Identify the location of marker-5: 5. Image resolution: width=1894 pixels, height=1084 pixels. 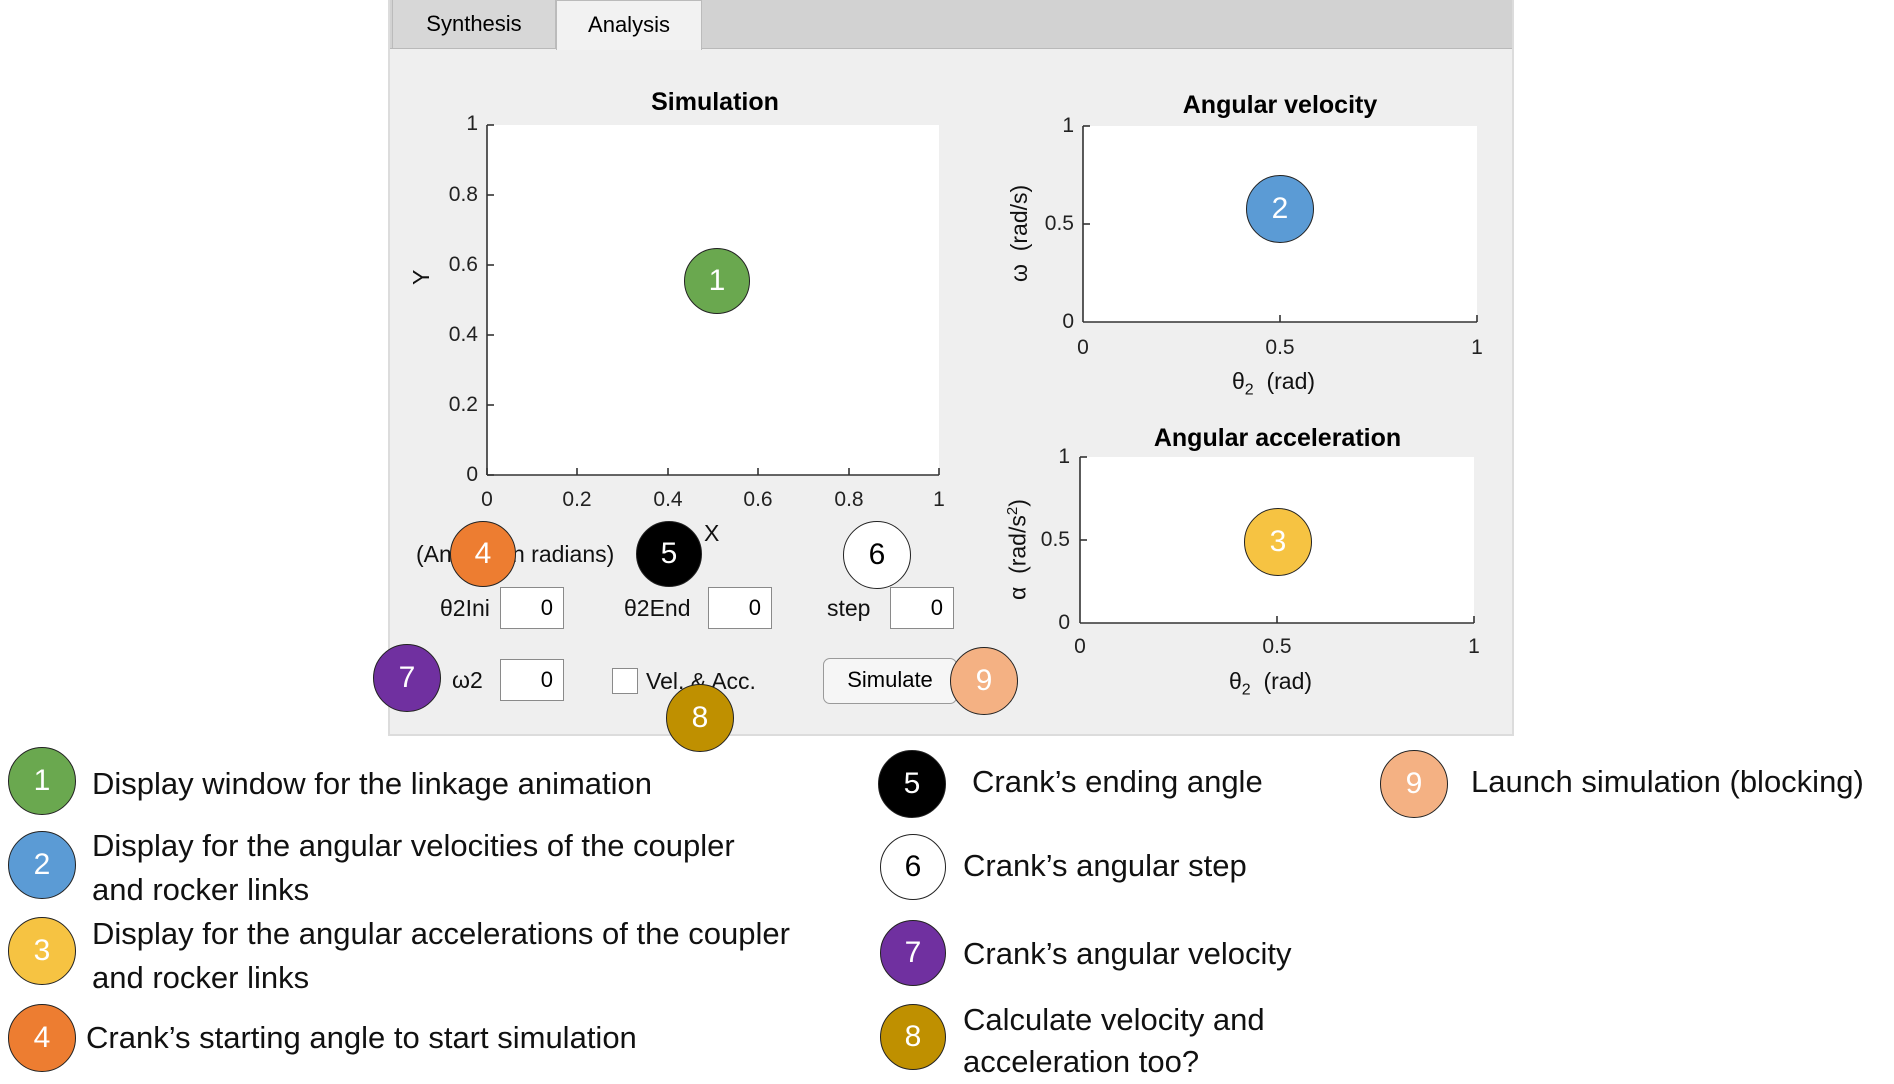
(669, 554).